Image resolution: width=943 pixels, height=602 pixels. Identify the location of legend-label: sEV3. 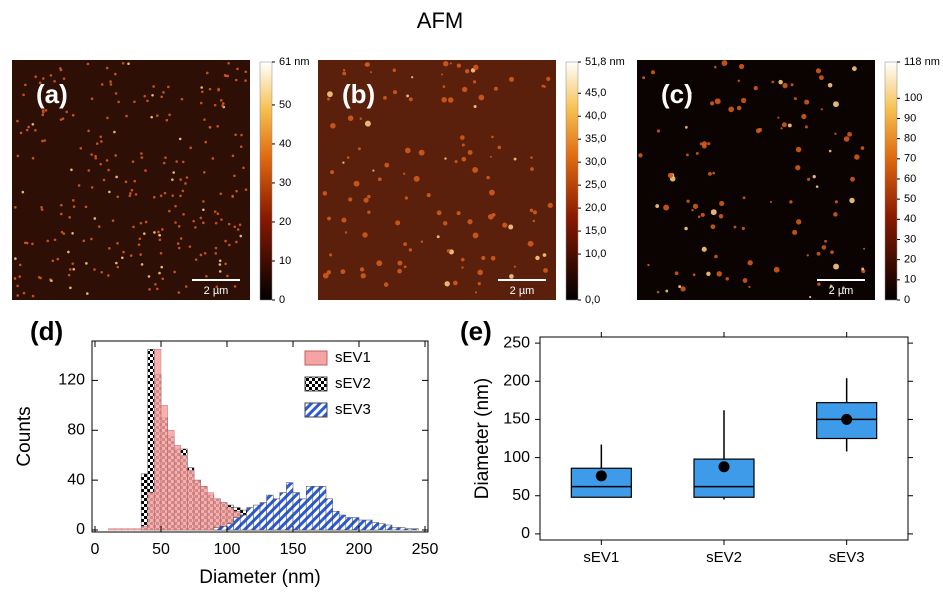
(353, 409).